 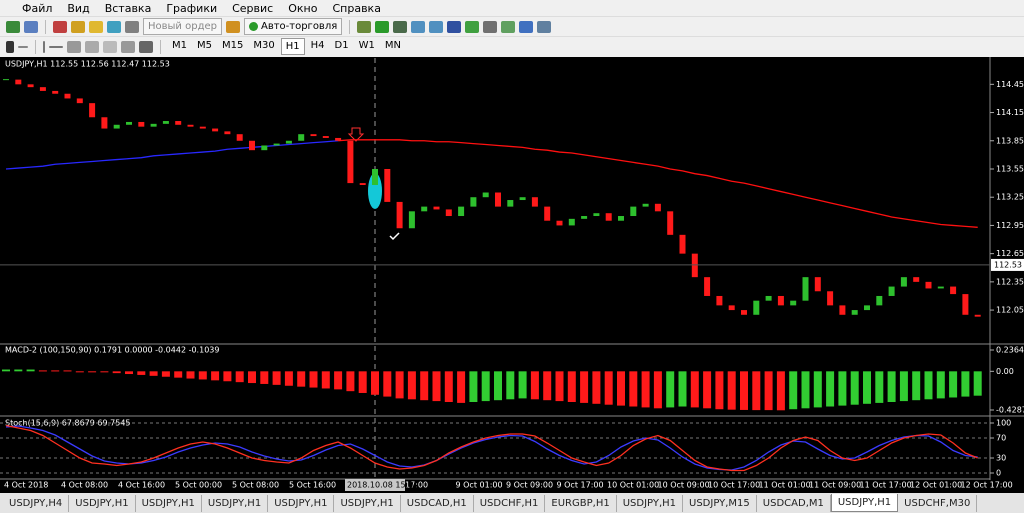 I want to click on cursor-time: 2018.10.08 15:00, so click(x=382, y=485).